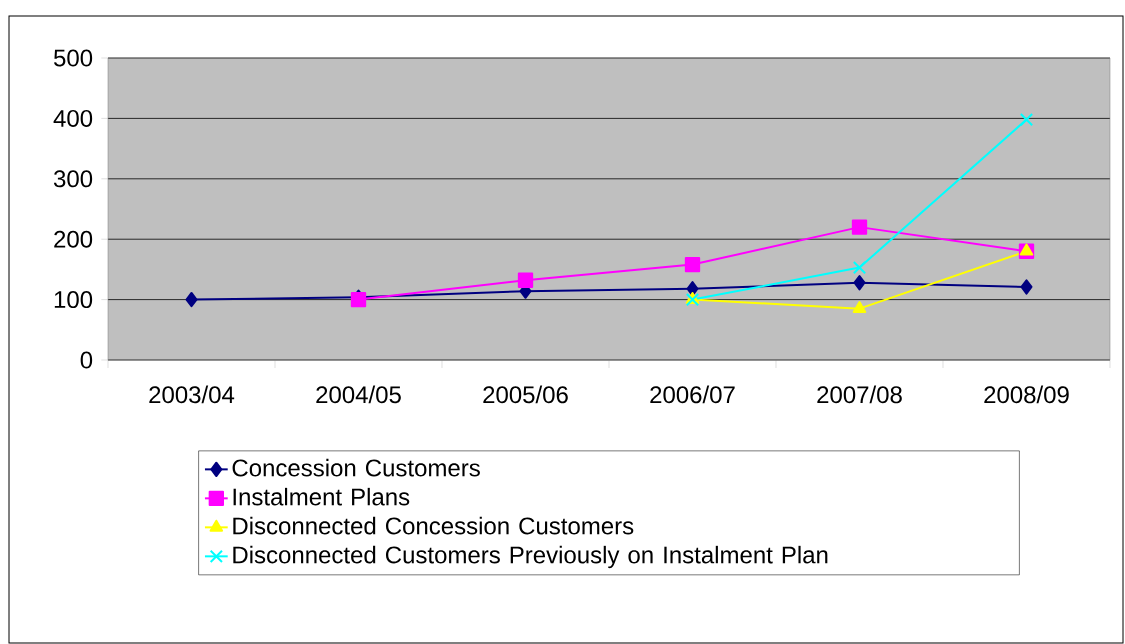 This screenshot has width=1125, height=644. Describe the element at coordinates (692, 394) in the screenshot. I see `x-tick-label: 2006/07` at that location.